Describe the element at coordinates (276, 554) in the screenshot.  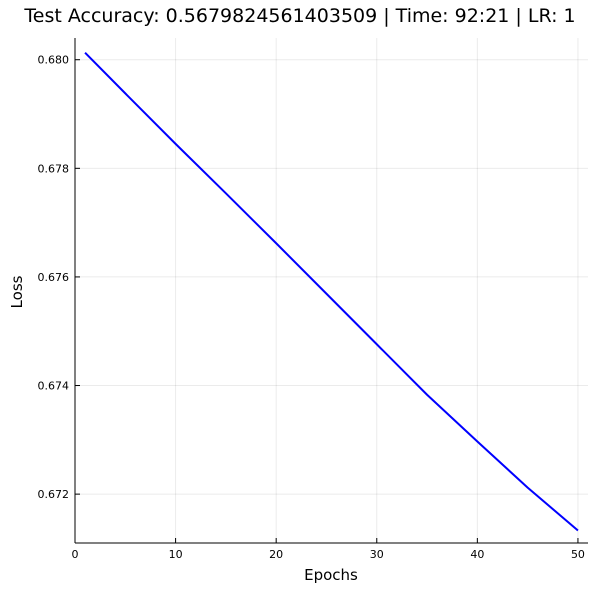
I see `x-tick-label-20: 20` at that location.